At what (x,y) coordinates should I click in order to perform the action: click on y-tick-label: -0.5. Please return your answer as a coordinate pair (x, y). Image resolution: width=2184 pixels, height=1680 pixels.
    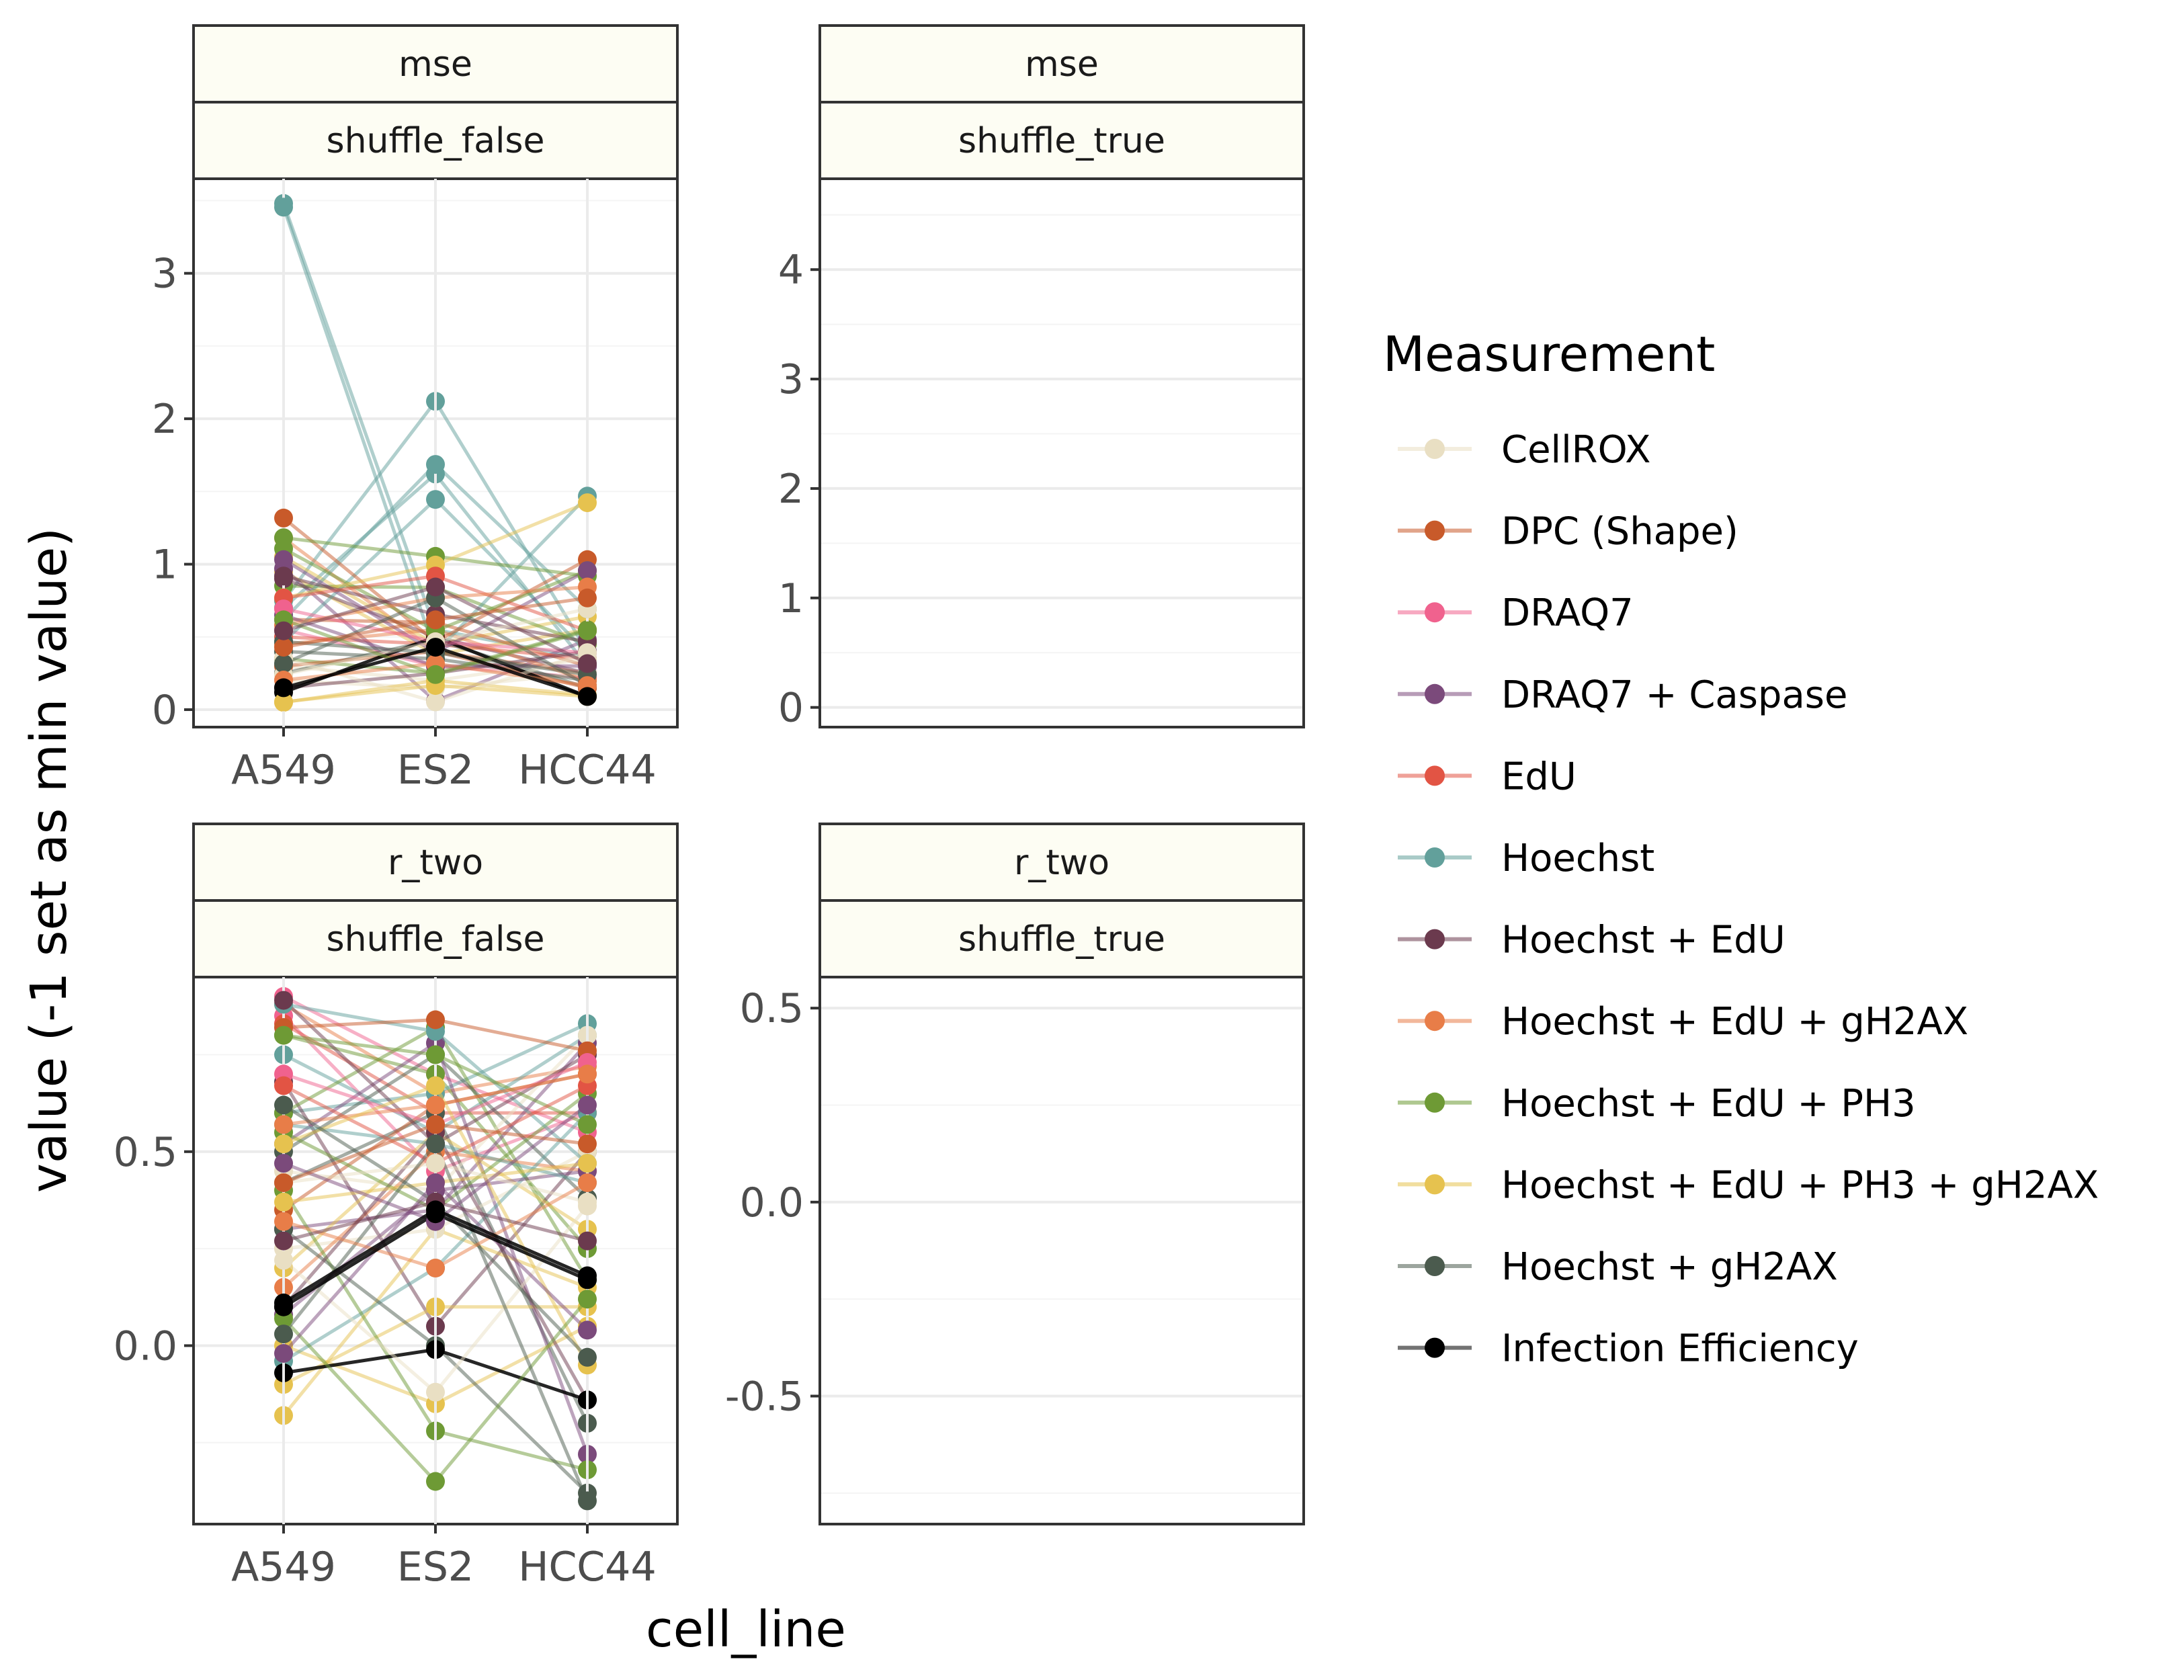
    Looking at the image, I should click on (765, 1396).